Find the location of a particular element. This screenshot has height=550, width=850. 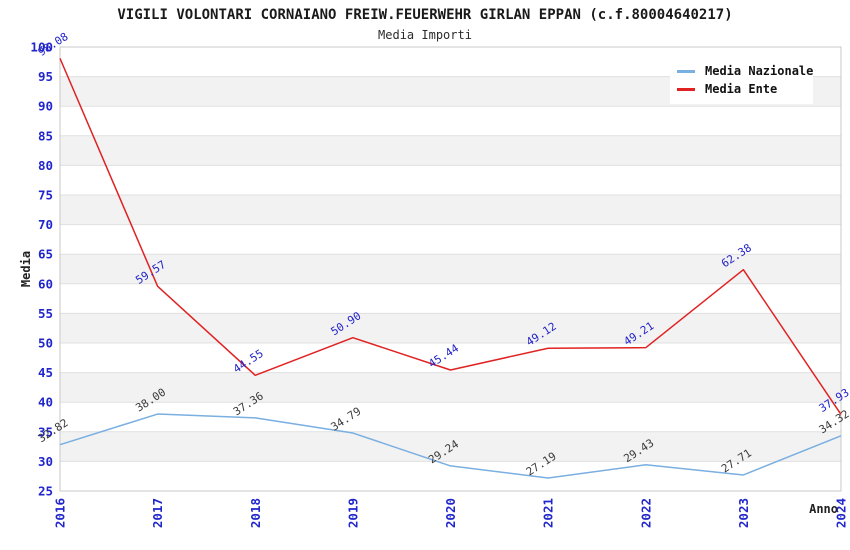

y-tick-label: 35 is located at coordinates (45, 431).